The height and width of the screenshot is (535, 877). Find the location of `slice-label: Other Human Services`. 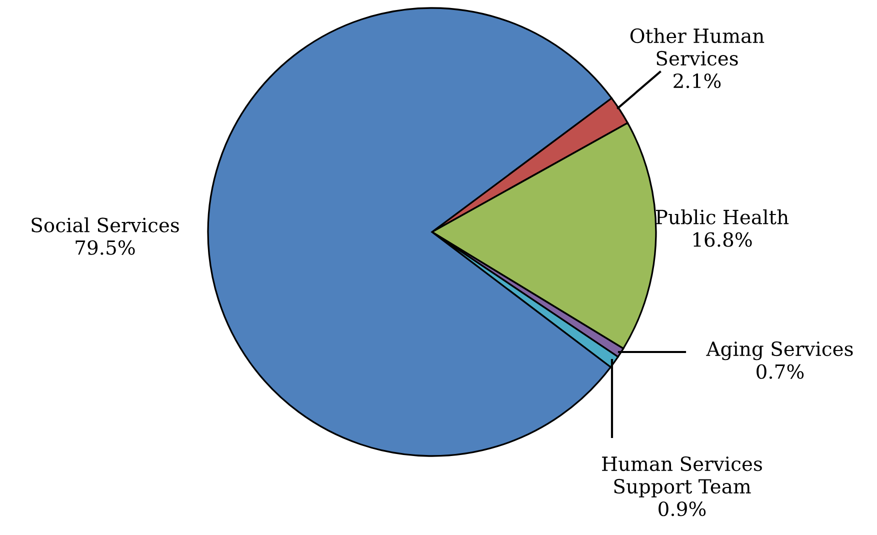

slice-label: Other Human Services is located at coordinates (697, 47).